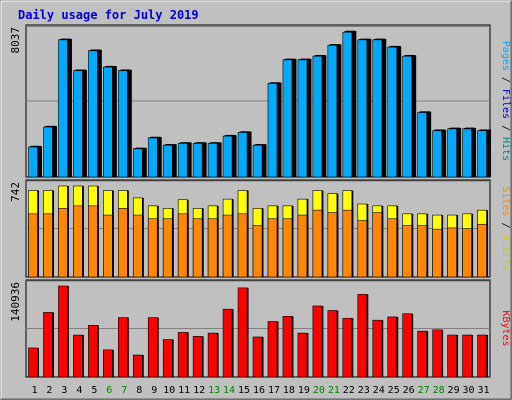 The image size is (512, 400). I want to click on x-tick-label-30: 30, so click(469, 390).